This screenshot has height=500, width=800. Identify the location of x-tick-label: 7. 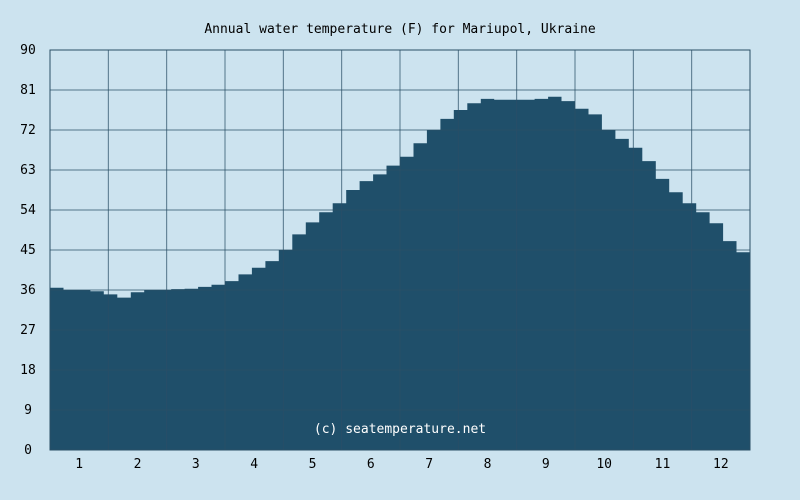
(429, 464).